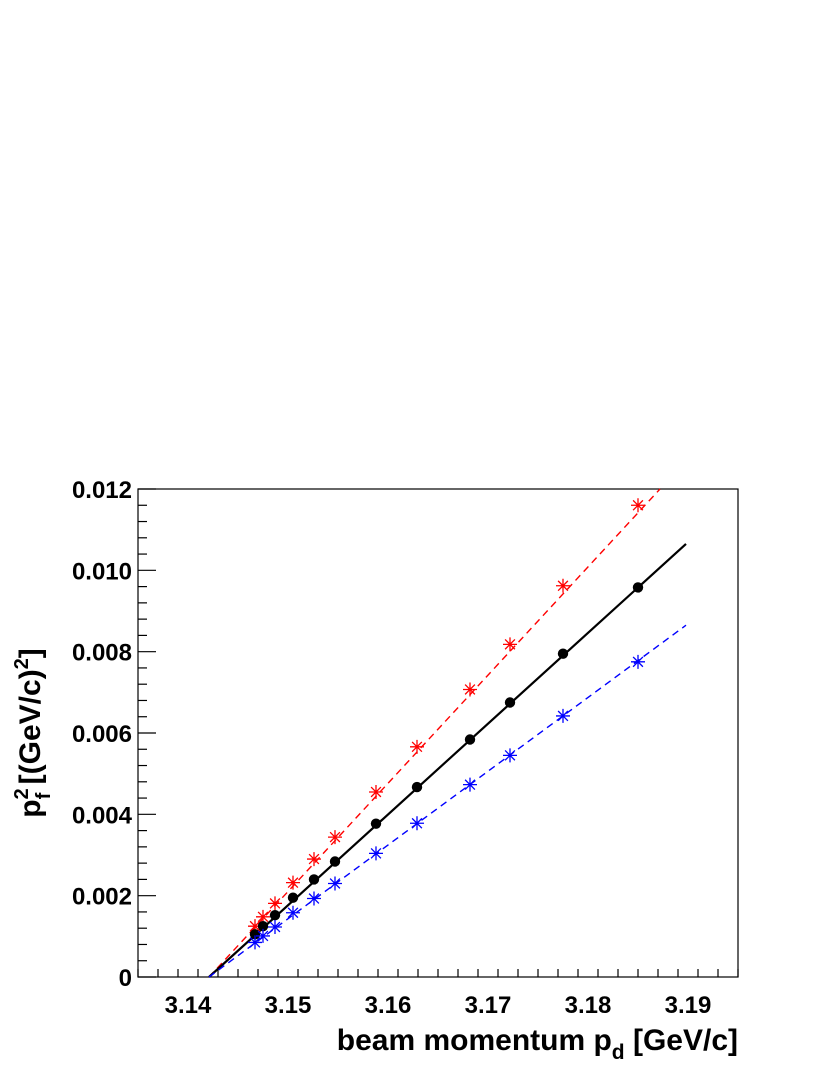 This screenshot has width=830, height=1075. Describe the element at coordinates (588, 1005) in the screenshot. I see `x-tick-label: 3.18` at that location.